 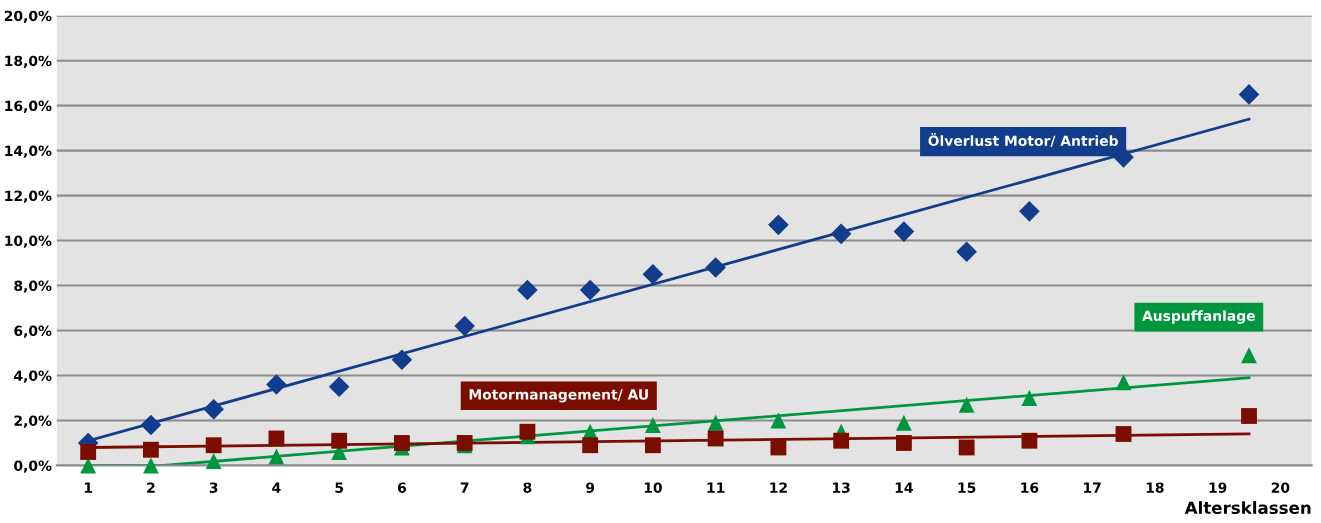 I want to click on text: Motormanagement/ AU, so click(x=558, y=396).